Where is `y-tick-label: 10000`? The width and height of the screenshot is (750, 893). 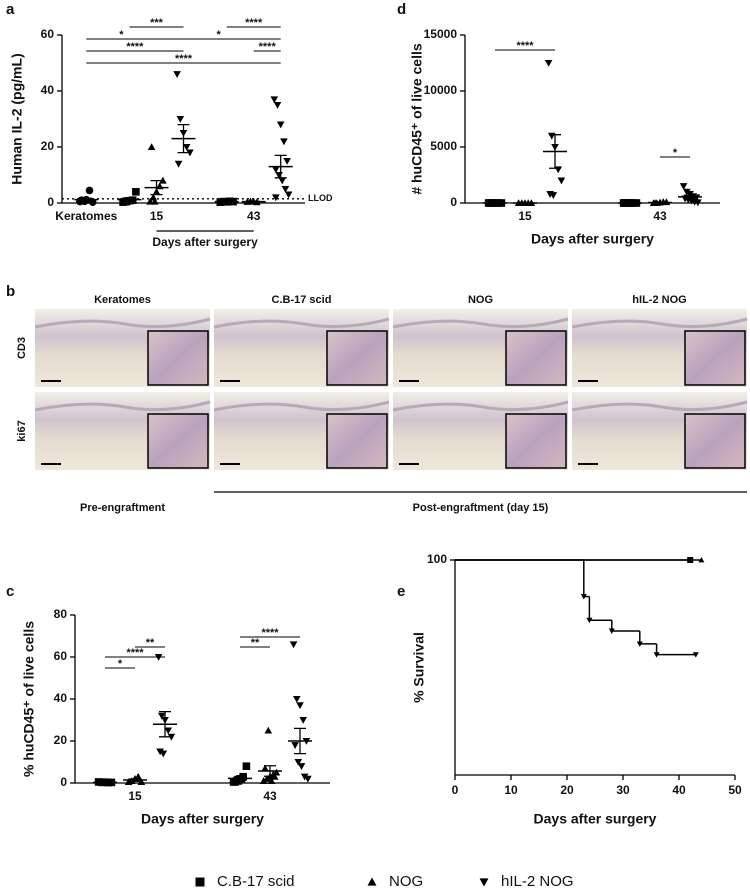
y-tick-label: 10000 is located at coordinates (441, 90).